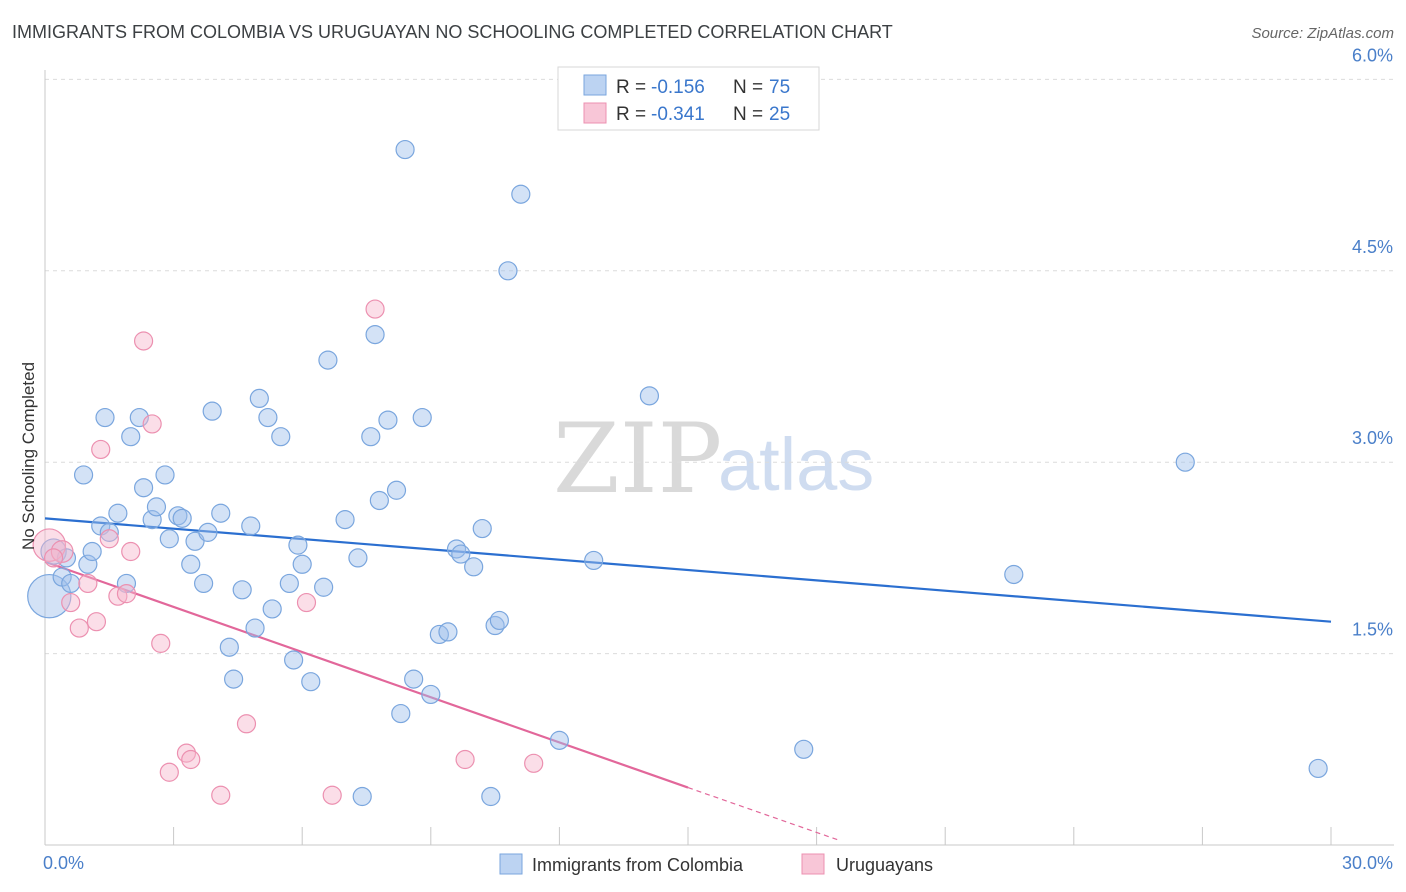 This screenshot has width=1406, height=892. What do you see at coordinates (1372, 342) in the screenshot?
I see `y-tick-labels: 1.5% 3.0% 4.5% 6.0%` at bounding box center [1372, 342].